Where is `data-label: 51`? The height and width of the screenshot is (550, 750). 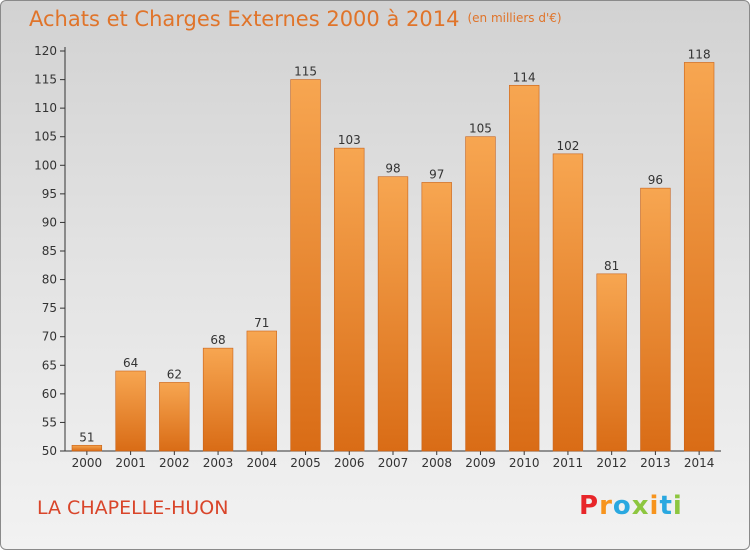 data-label: 51 is located at coordinates (86, 437).